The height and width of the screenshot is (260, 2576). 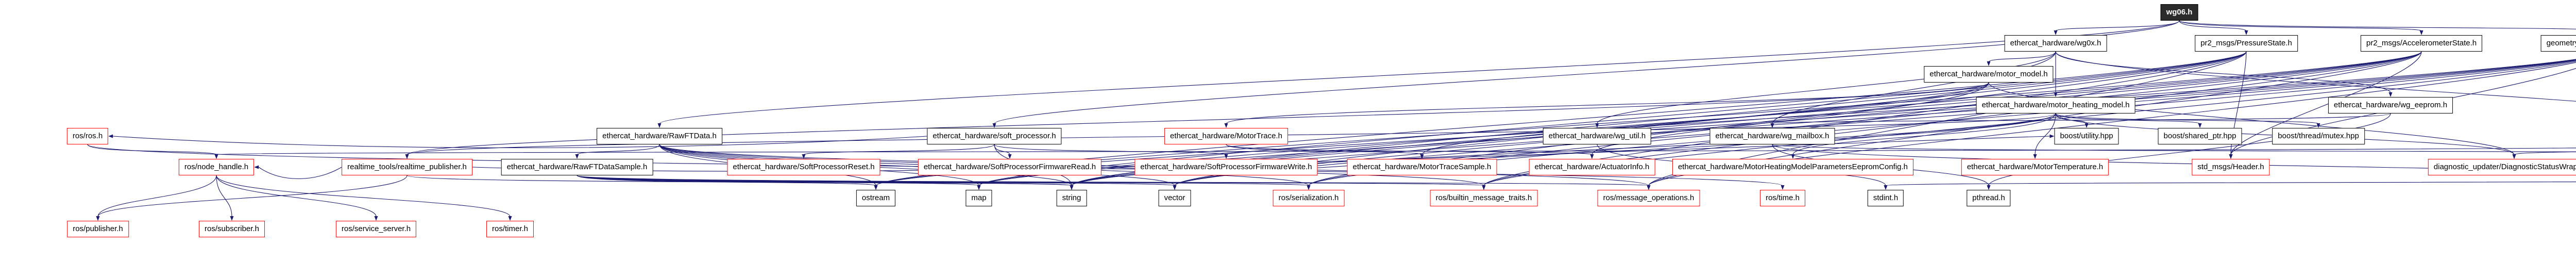 I want to click on graph-node-boostmutex: boost/thread/mutex.hpp, so click(x=2318, y=136).